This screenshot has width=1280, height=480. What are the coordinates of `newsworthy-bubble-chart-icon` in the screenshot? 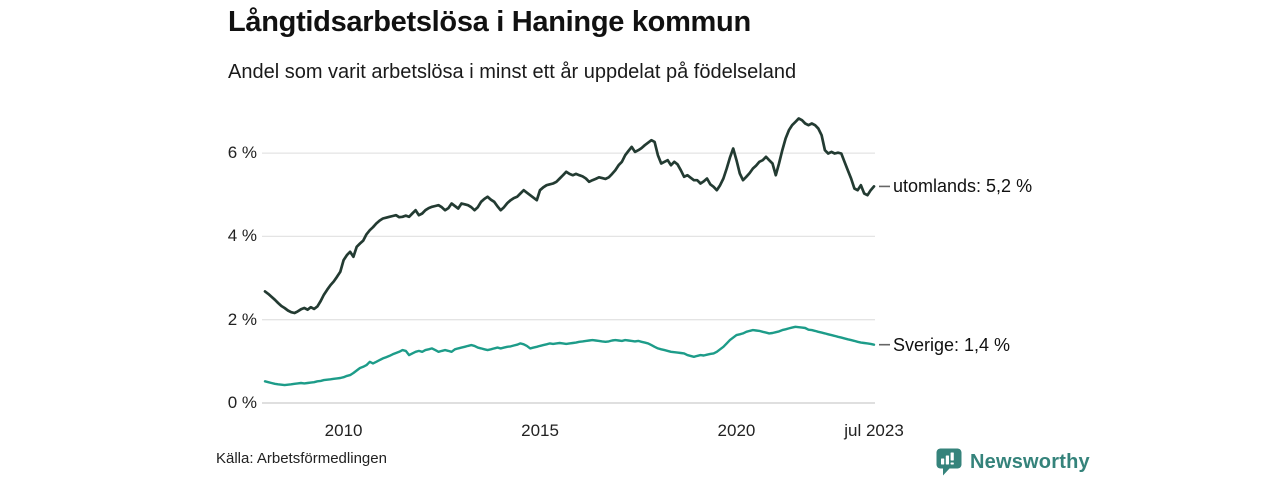 It's located at (949, 462).